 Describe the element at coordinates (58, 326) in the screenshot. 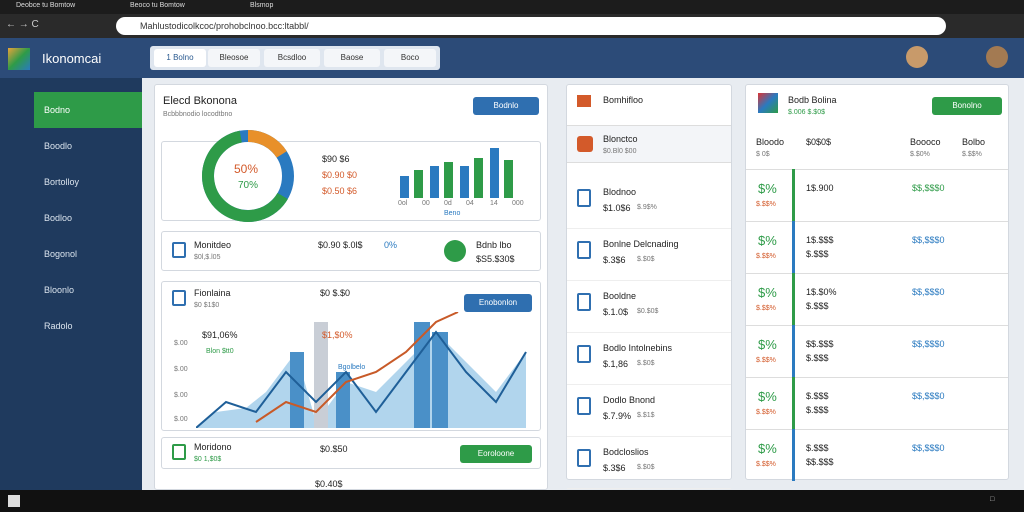

I see `nav-item: Radolo` at that location.